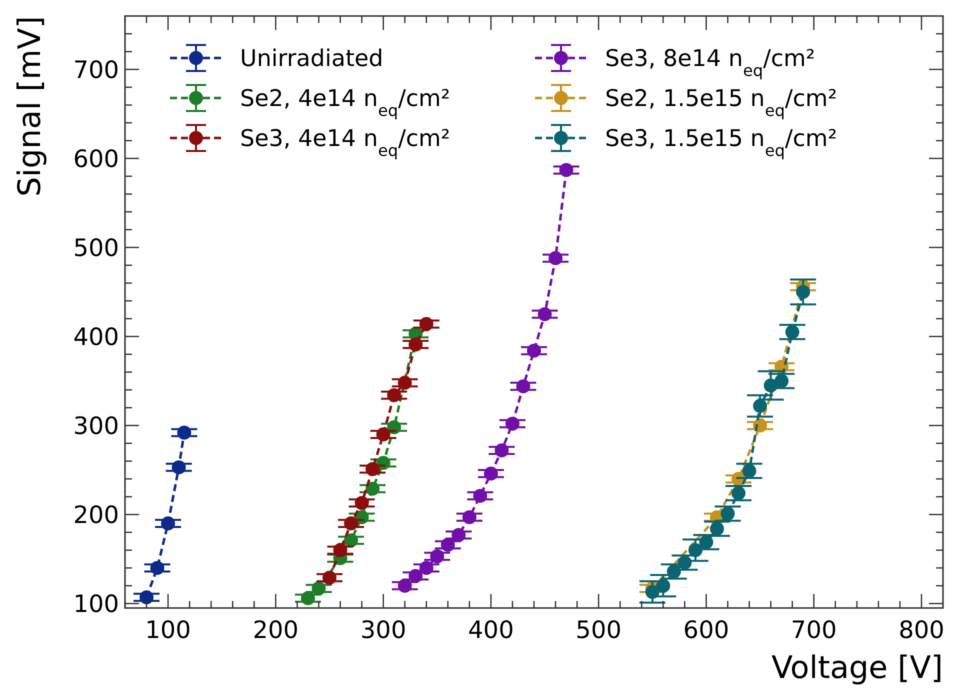 The image size is (961, 694). I want to click on x-tick-label: 200, so click(275, 630).